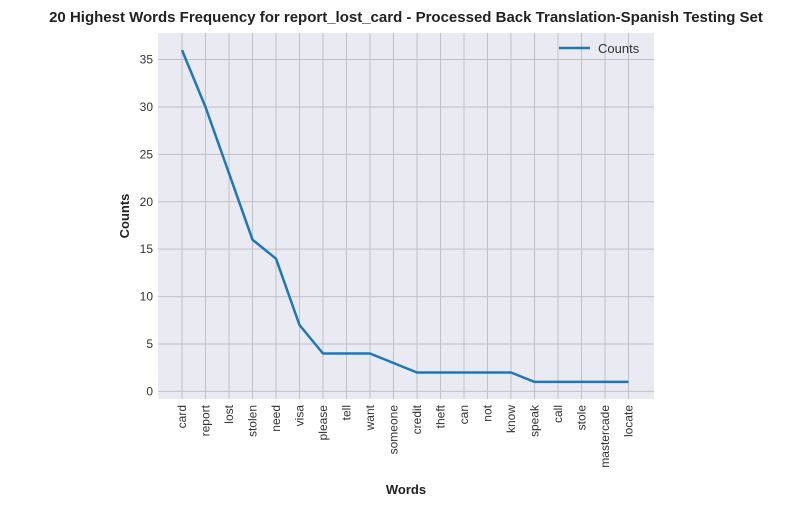 The image size is (812, 506). Describe the element at coordinates (323, 423) in the screenshot. I see `x-tick-label: please` at that location.